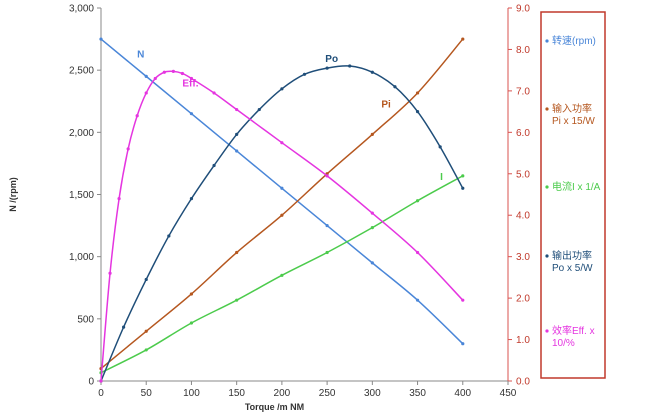 The image size is (645, 415). What do you see at coordinates (331, 59) in the screenshot?
I see `series-label-po: Po` at bounding box center [331, 59].